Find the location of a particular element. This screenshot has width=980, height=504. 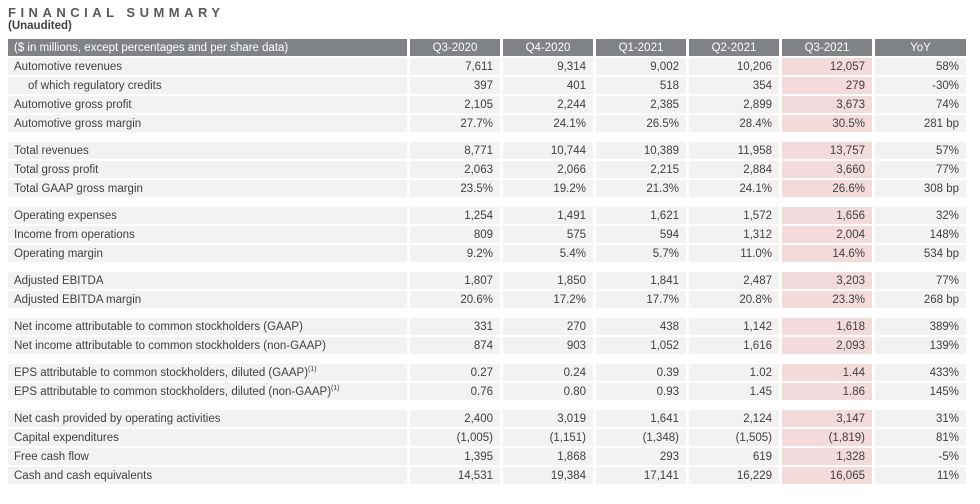

cell-q3-2021: 14.6% is located at coordinates (827, 253).